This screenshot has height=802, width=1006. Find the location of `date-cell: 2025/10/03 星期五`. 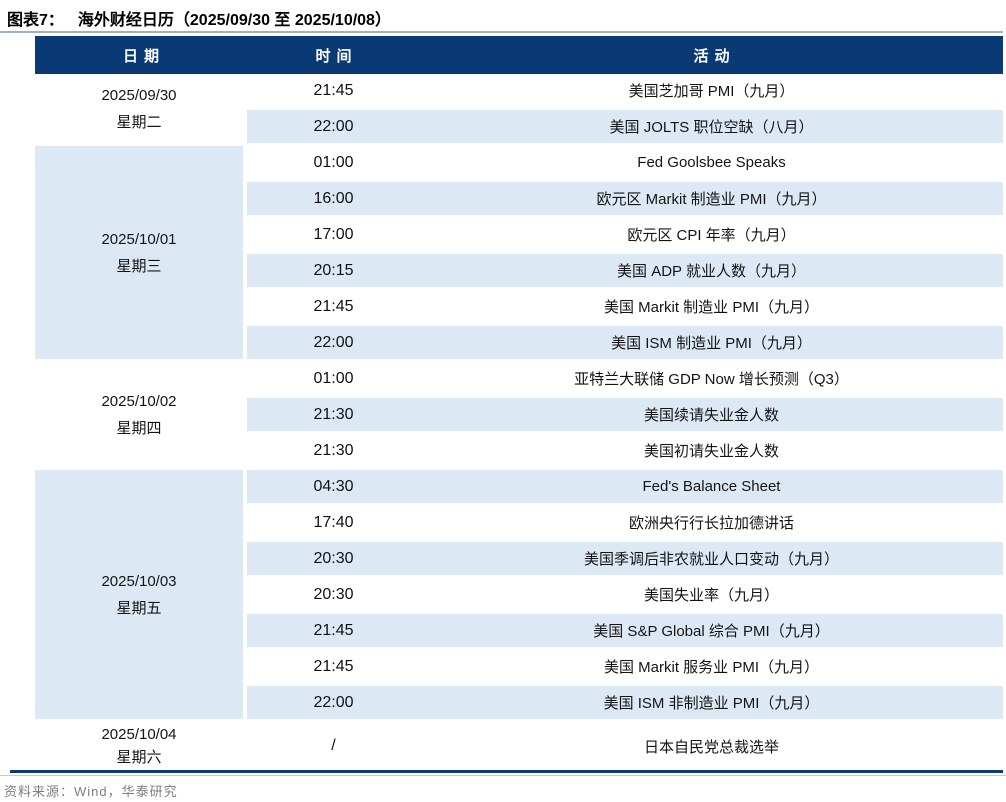

date-cell: 2025/10/03 星期五 is located at coordinates (141, 596).